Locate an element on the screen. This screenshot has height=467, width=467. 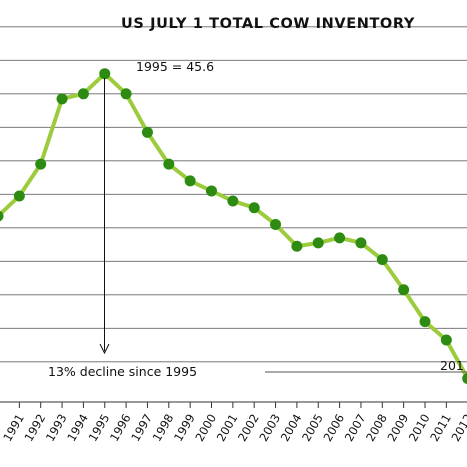
x-tick-label: 1999 is located at coordinates (184, 428).